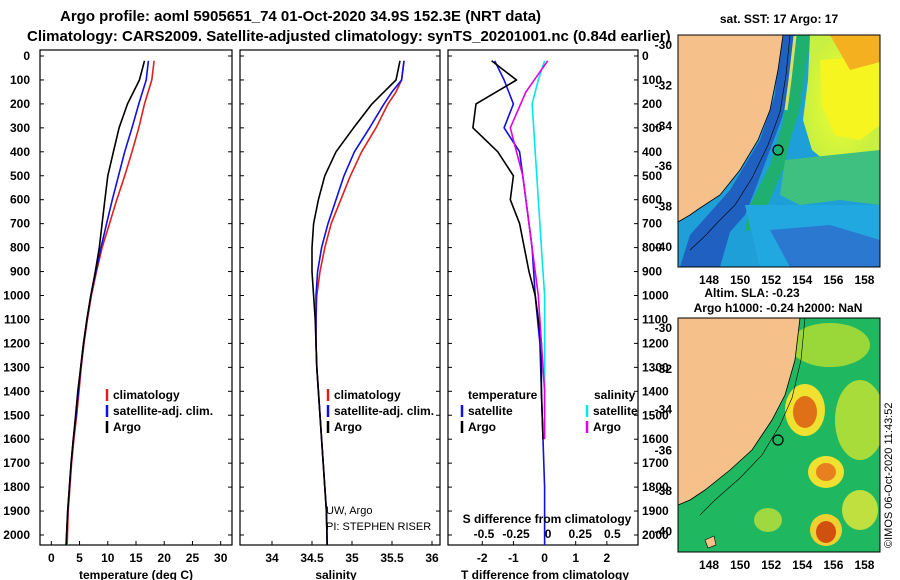 The image size is (900, 580). Describe the element at coordinates (336, 574) in the screenshot. I see `salinity-axis-label: salinity` at that location.